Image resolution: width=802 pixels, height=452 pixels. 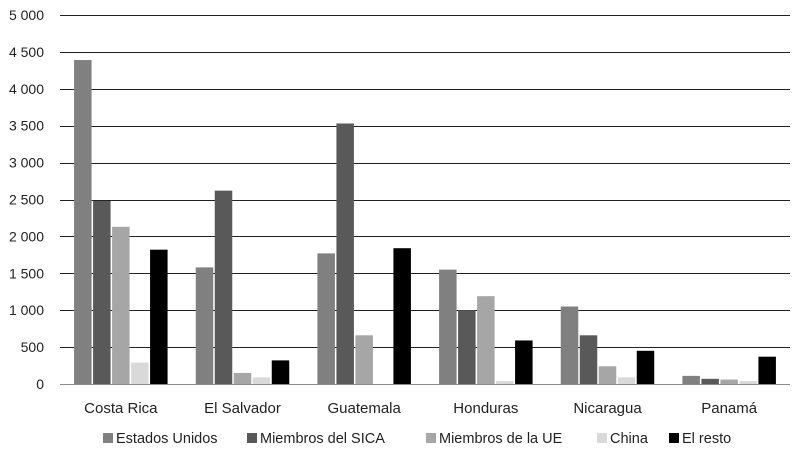 What do you see at coordinates (26, 52) in the screenshot?
I see `y-tick-label: 4 500` at bounding box center [26, 52].